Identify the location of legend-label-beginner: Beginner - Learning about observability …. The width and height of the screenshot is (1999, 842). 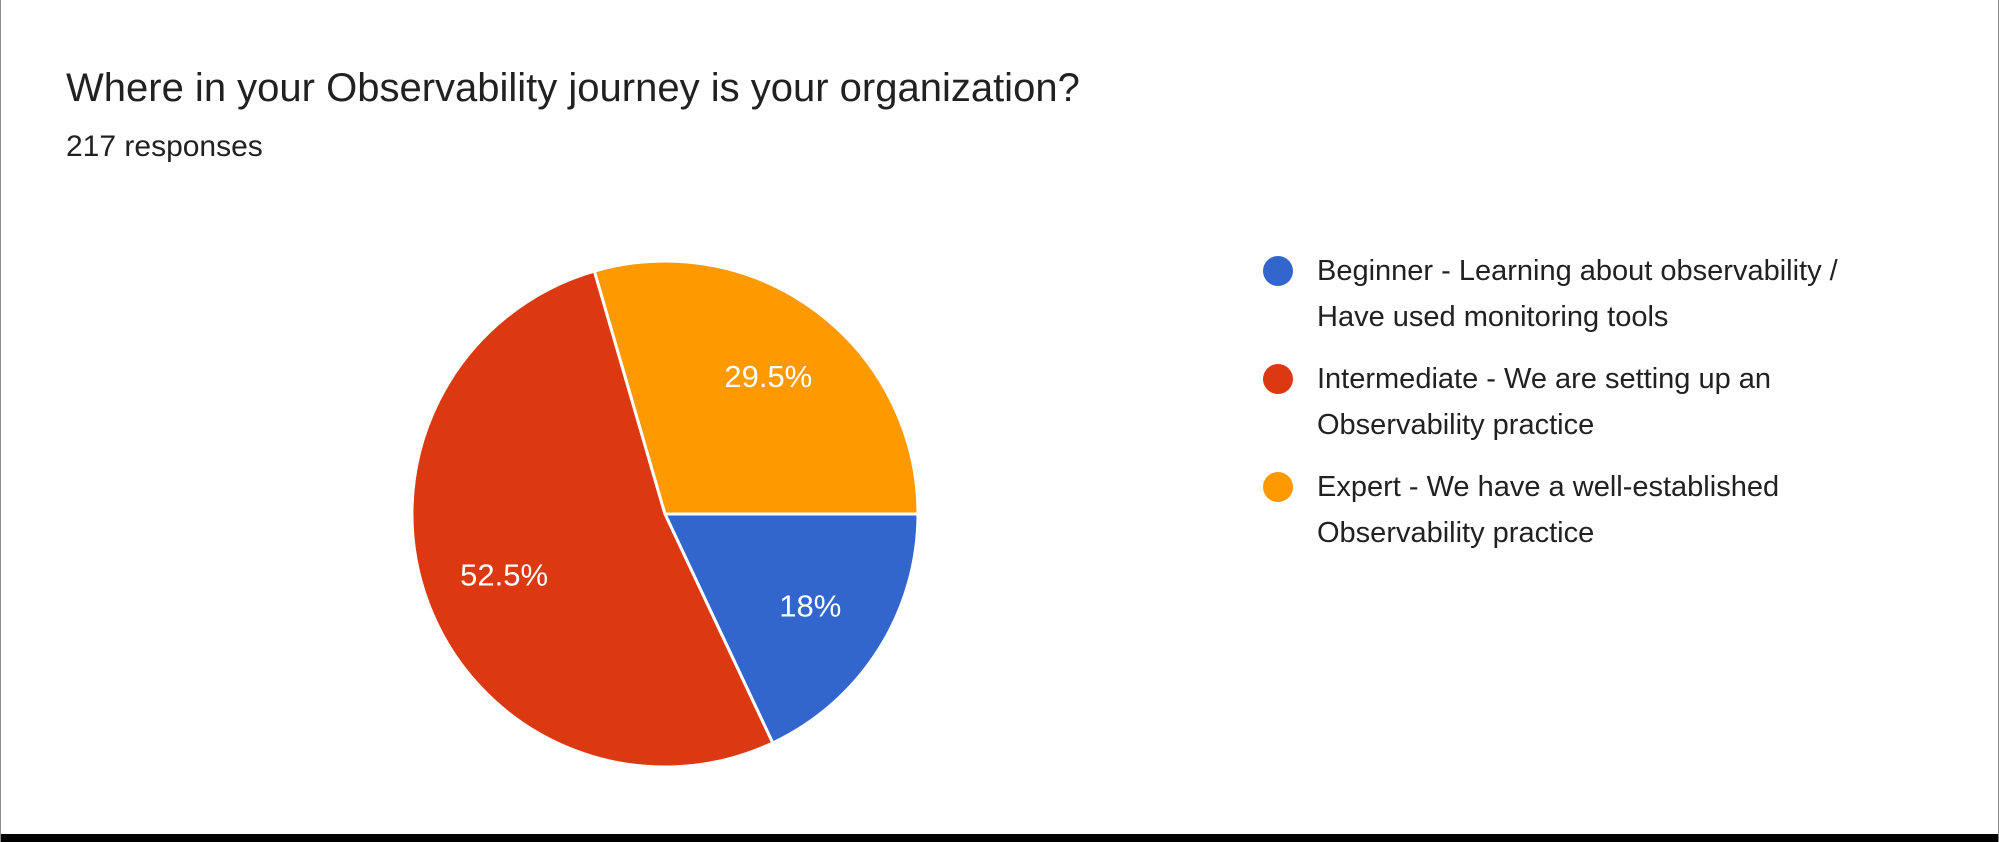
(1577, 294).